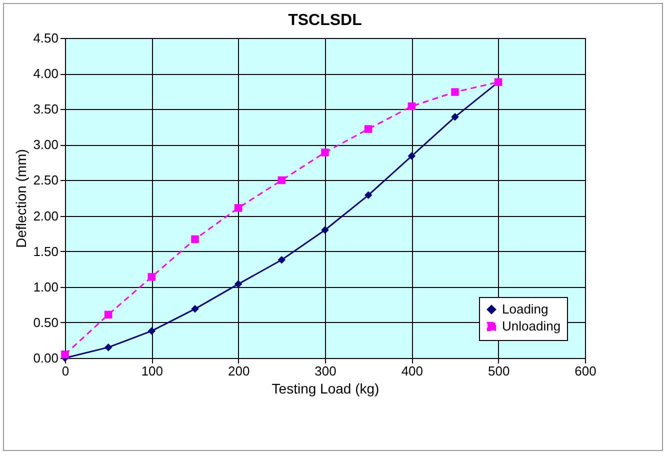 The image size is (668, 456). What do you see at coordinates (45, 38) in the screenshot?
I see `y-tick-label: 4.50` at bounding box center [45, 38].